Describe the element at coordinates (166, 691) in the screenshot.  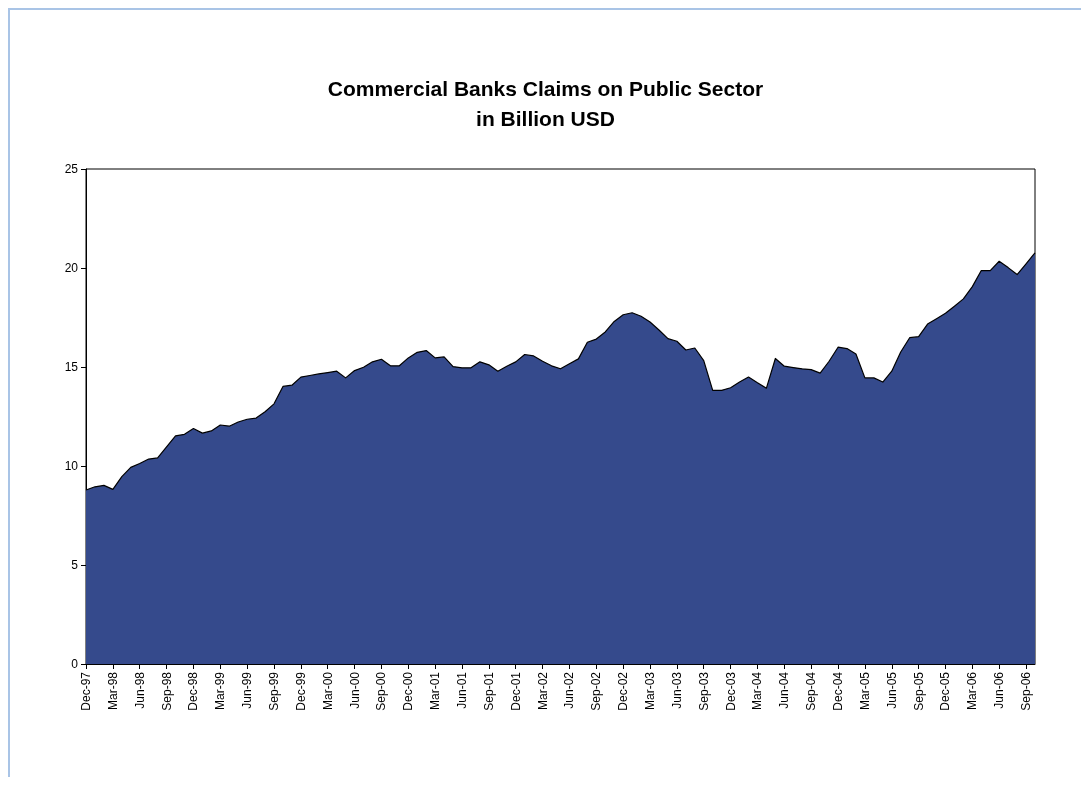
I see `x-tick-label: Sep-98` at that location.